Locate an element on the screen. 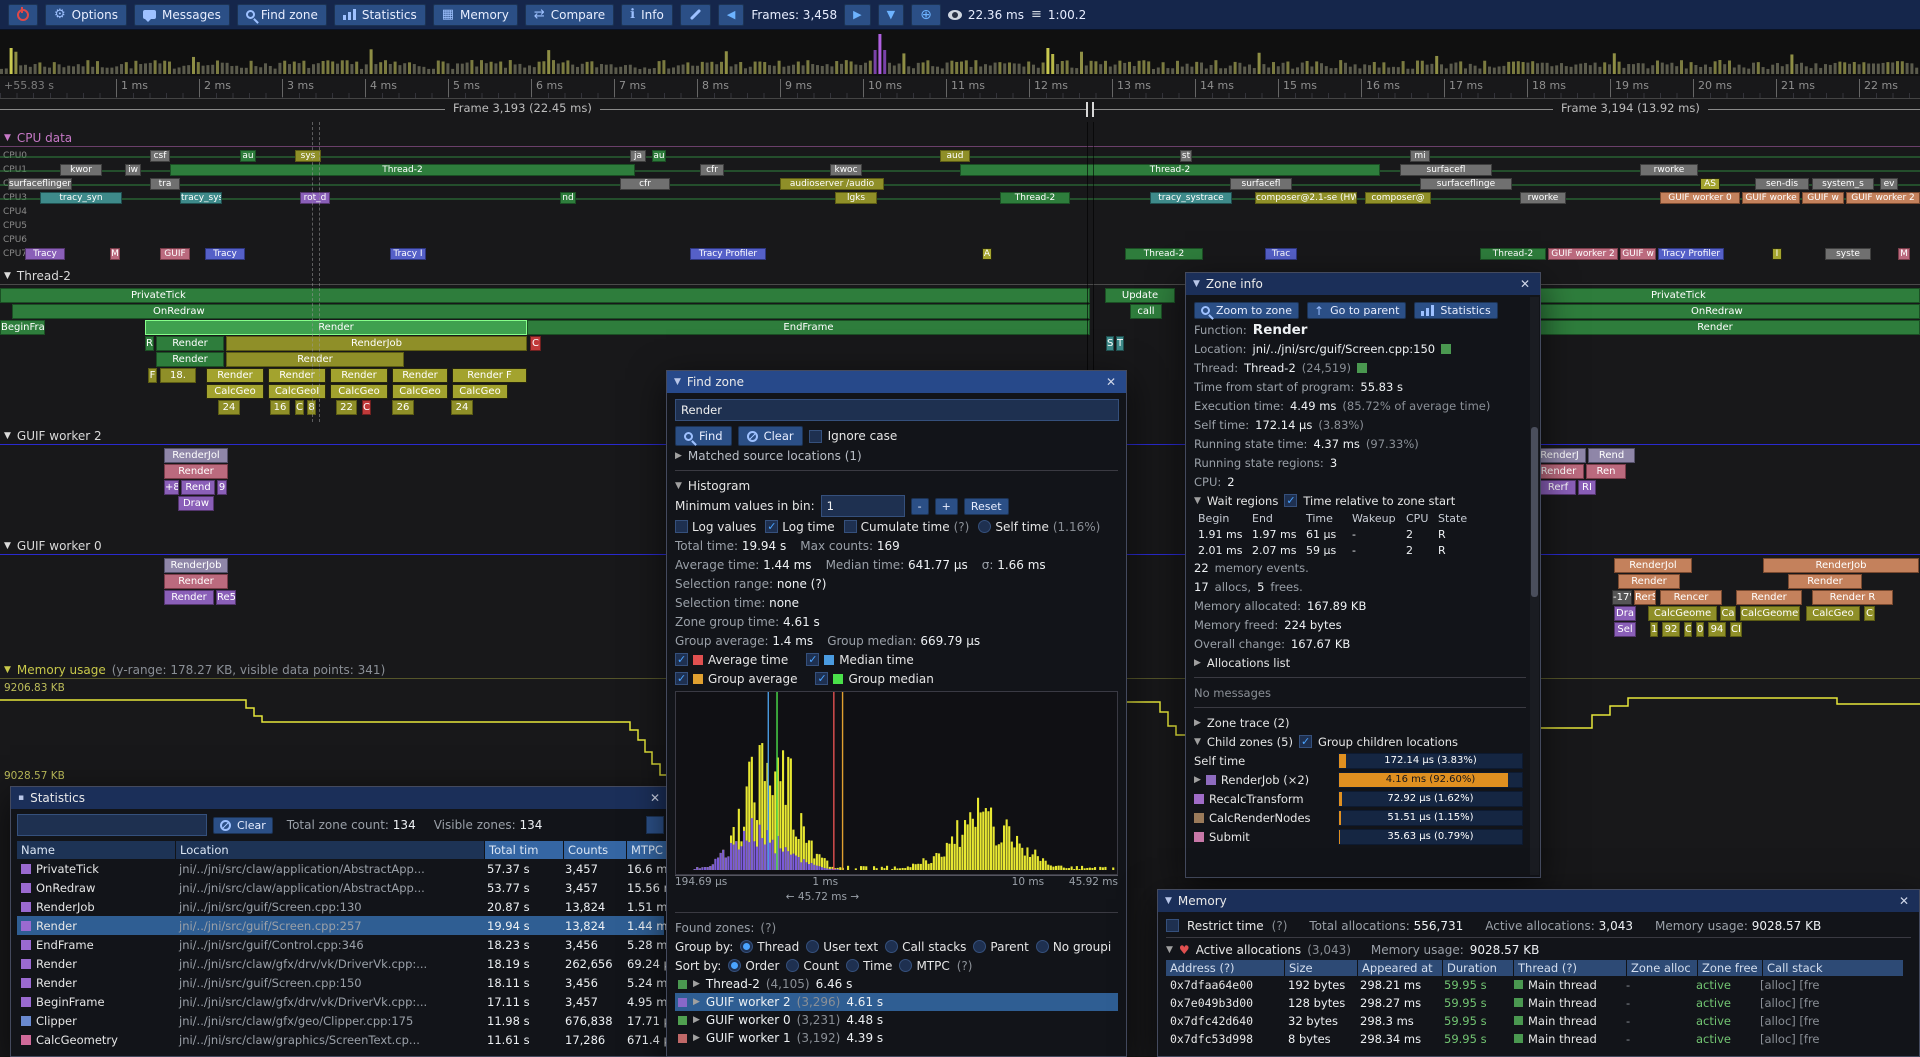 The image size is (1920, 1057). timeline-zone: Rend is located at coordinates (198, 487).